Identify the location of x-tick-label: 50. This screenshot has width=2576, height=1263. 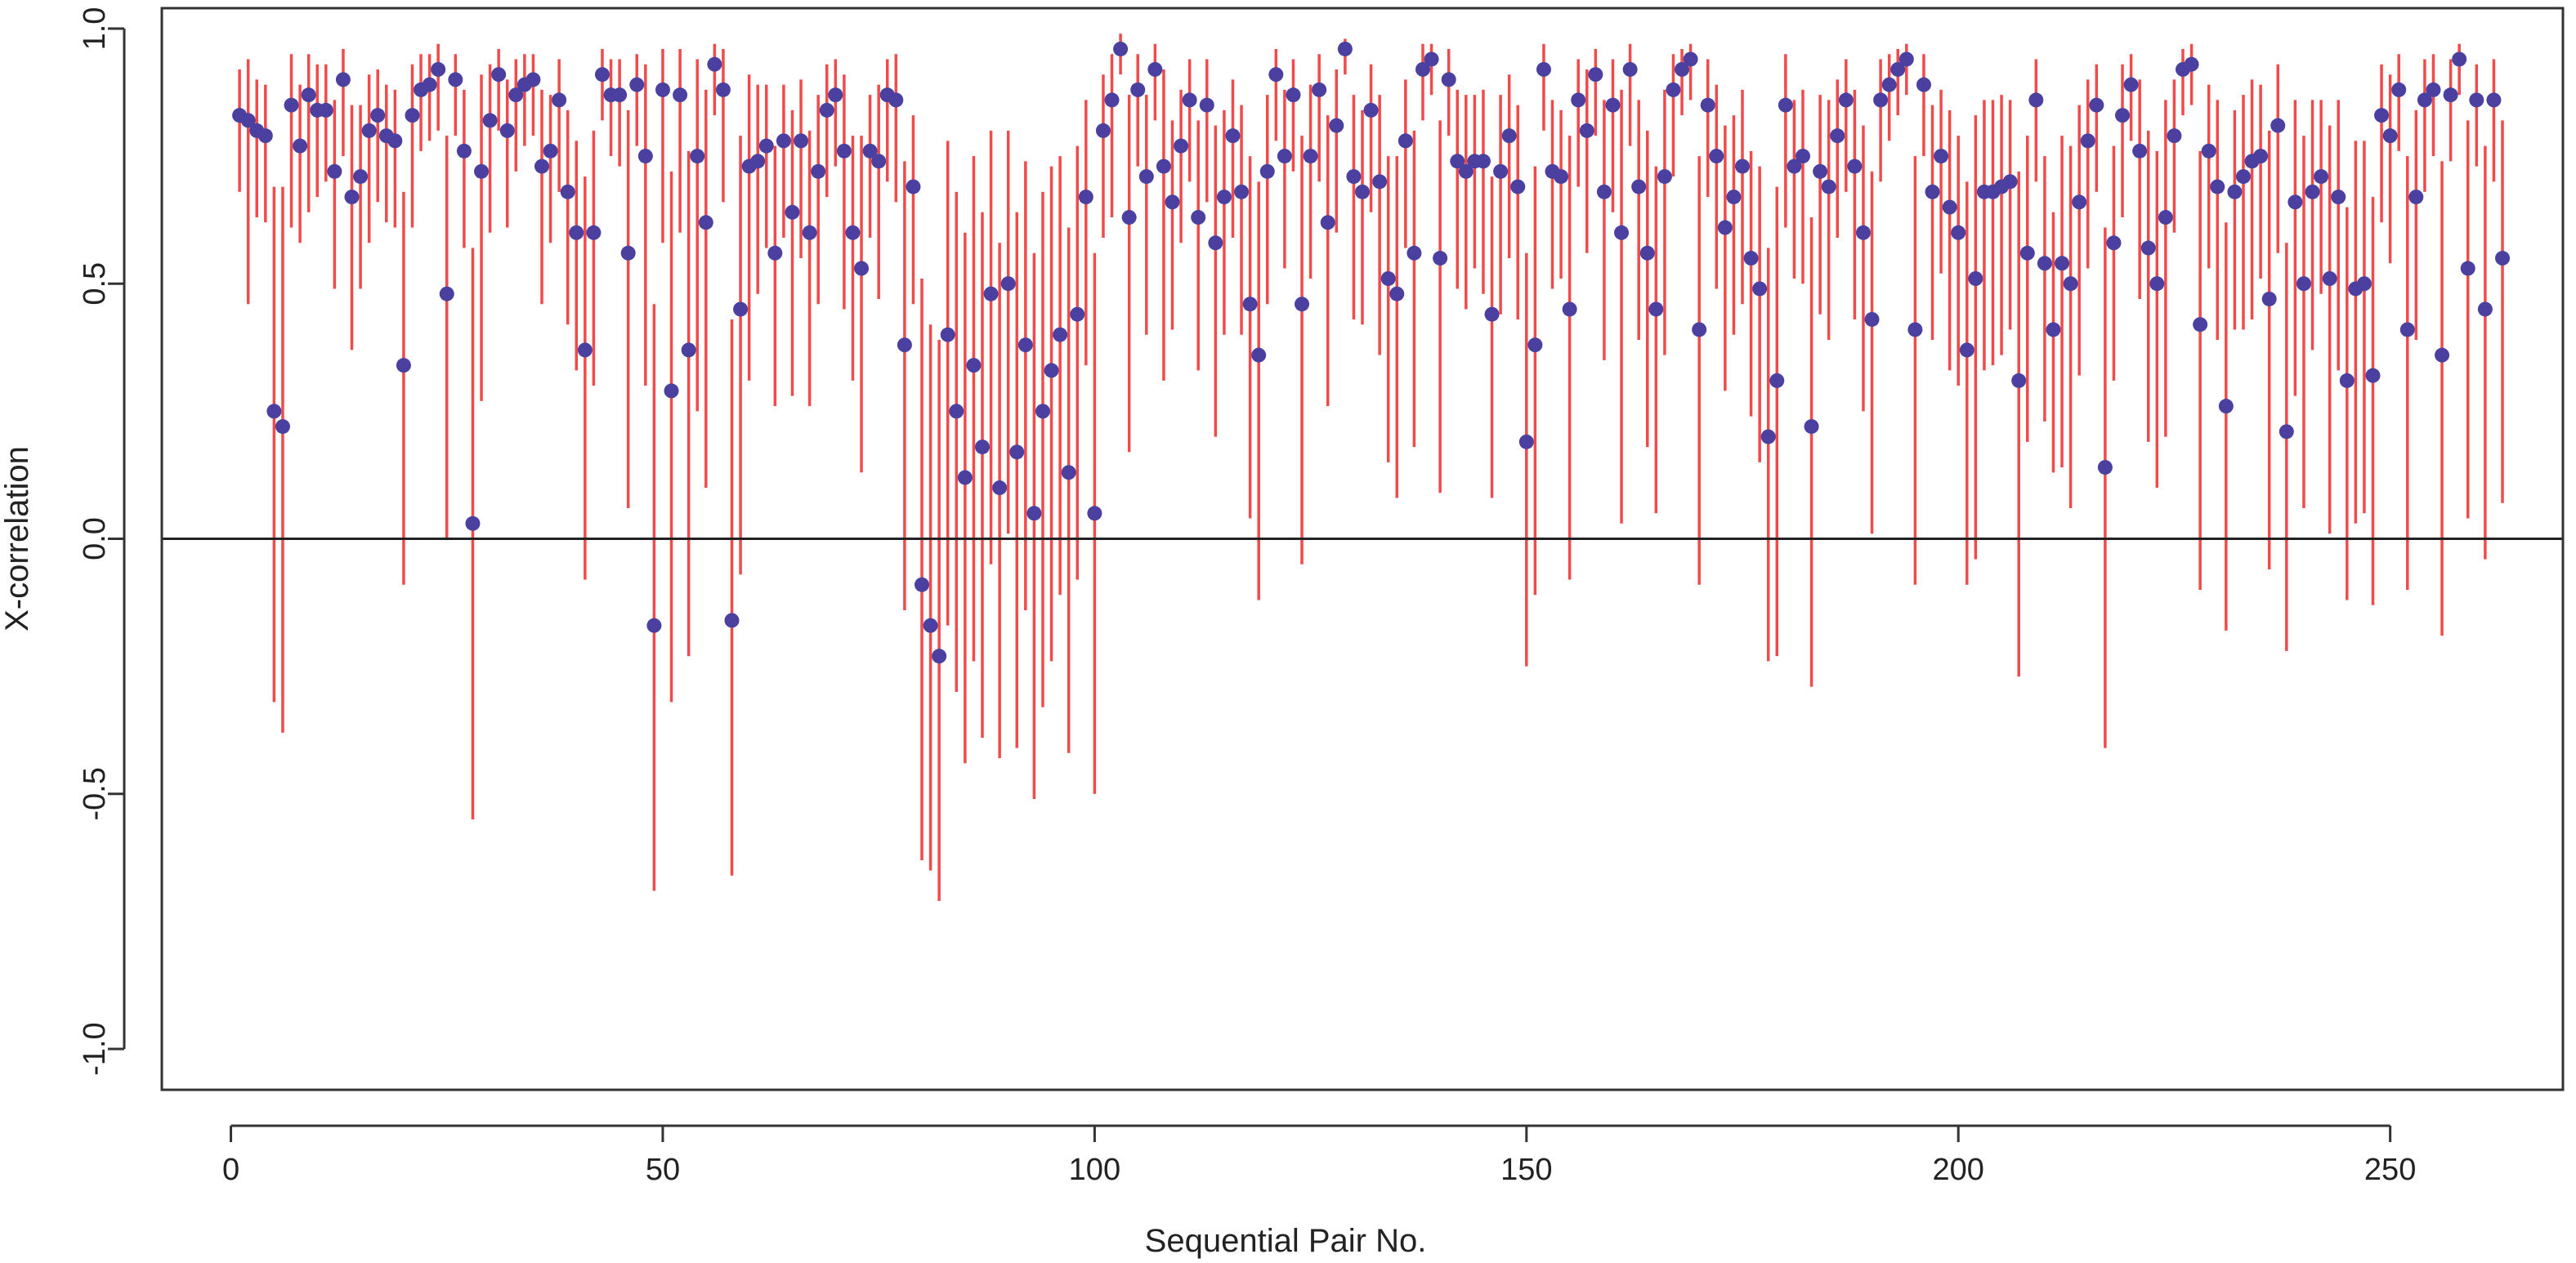
(663, 1170).